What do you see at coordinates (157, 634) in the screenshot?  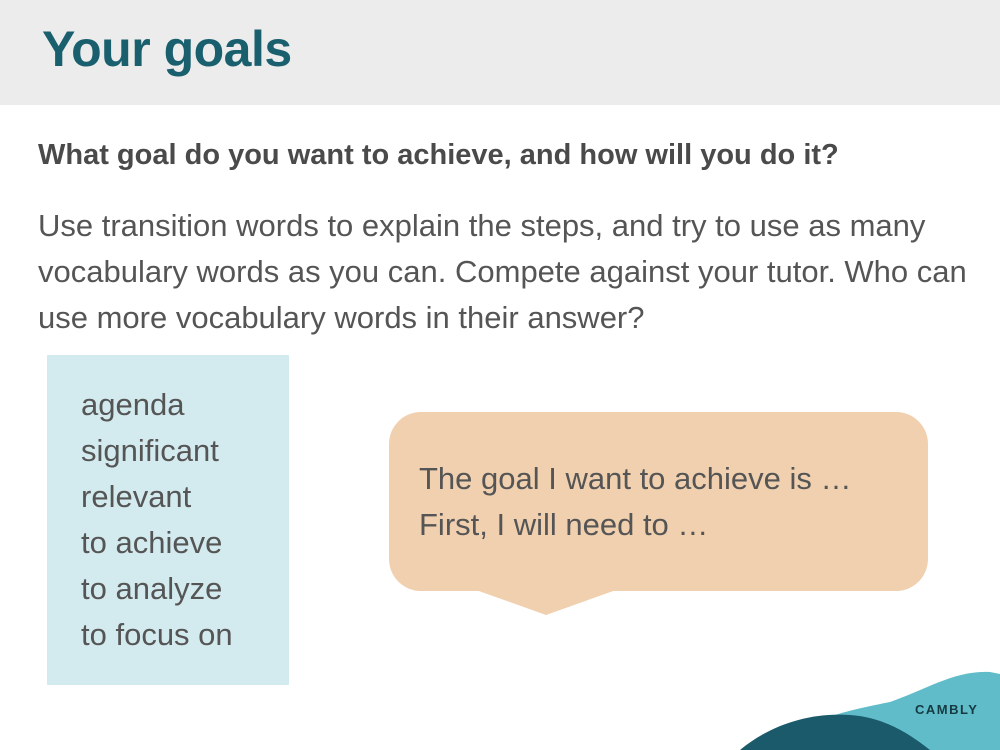 I see `vocabulary-item: to focus on` at bounding box center [157, 634].